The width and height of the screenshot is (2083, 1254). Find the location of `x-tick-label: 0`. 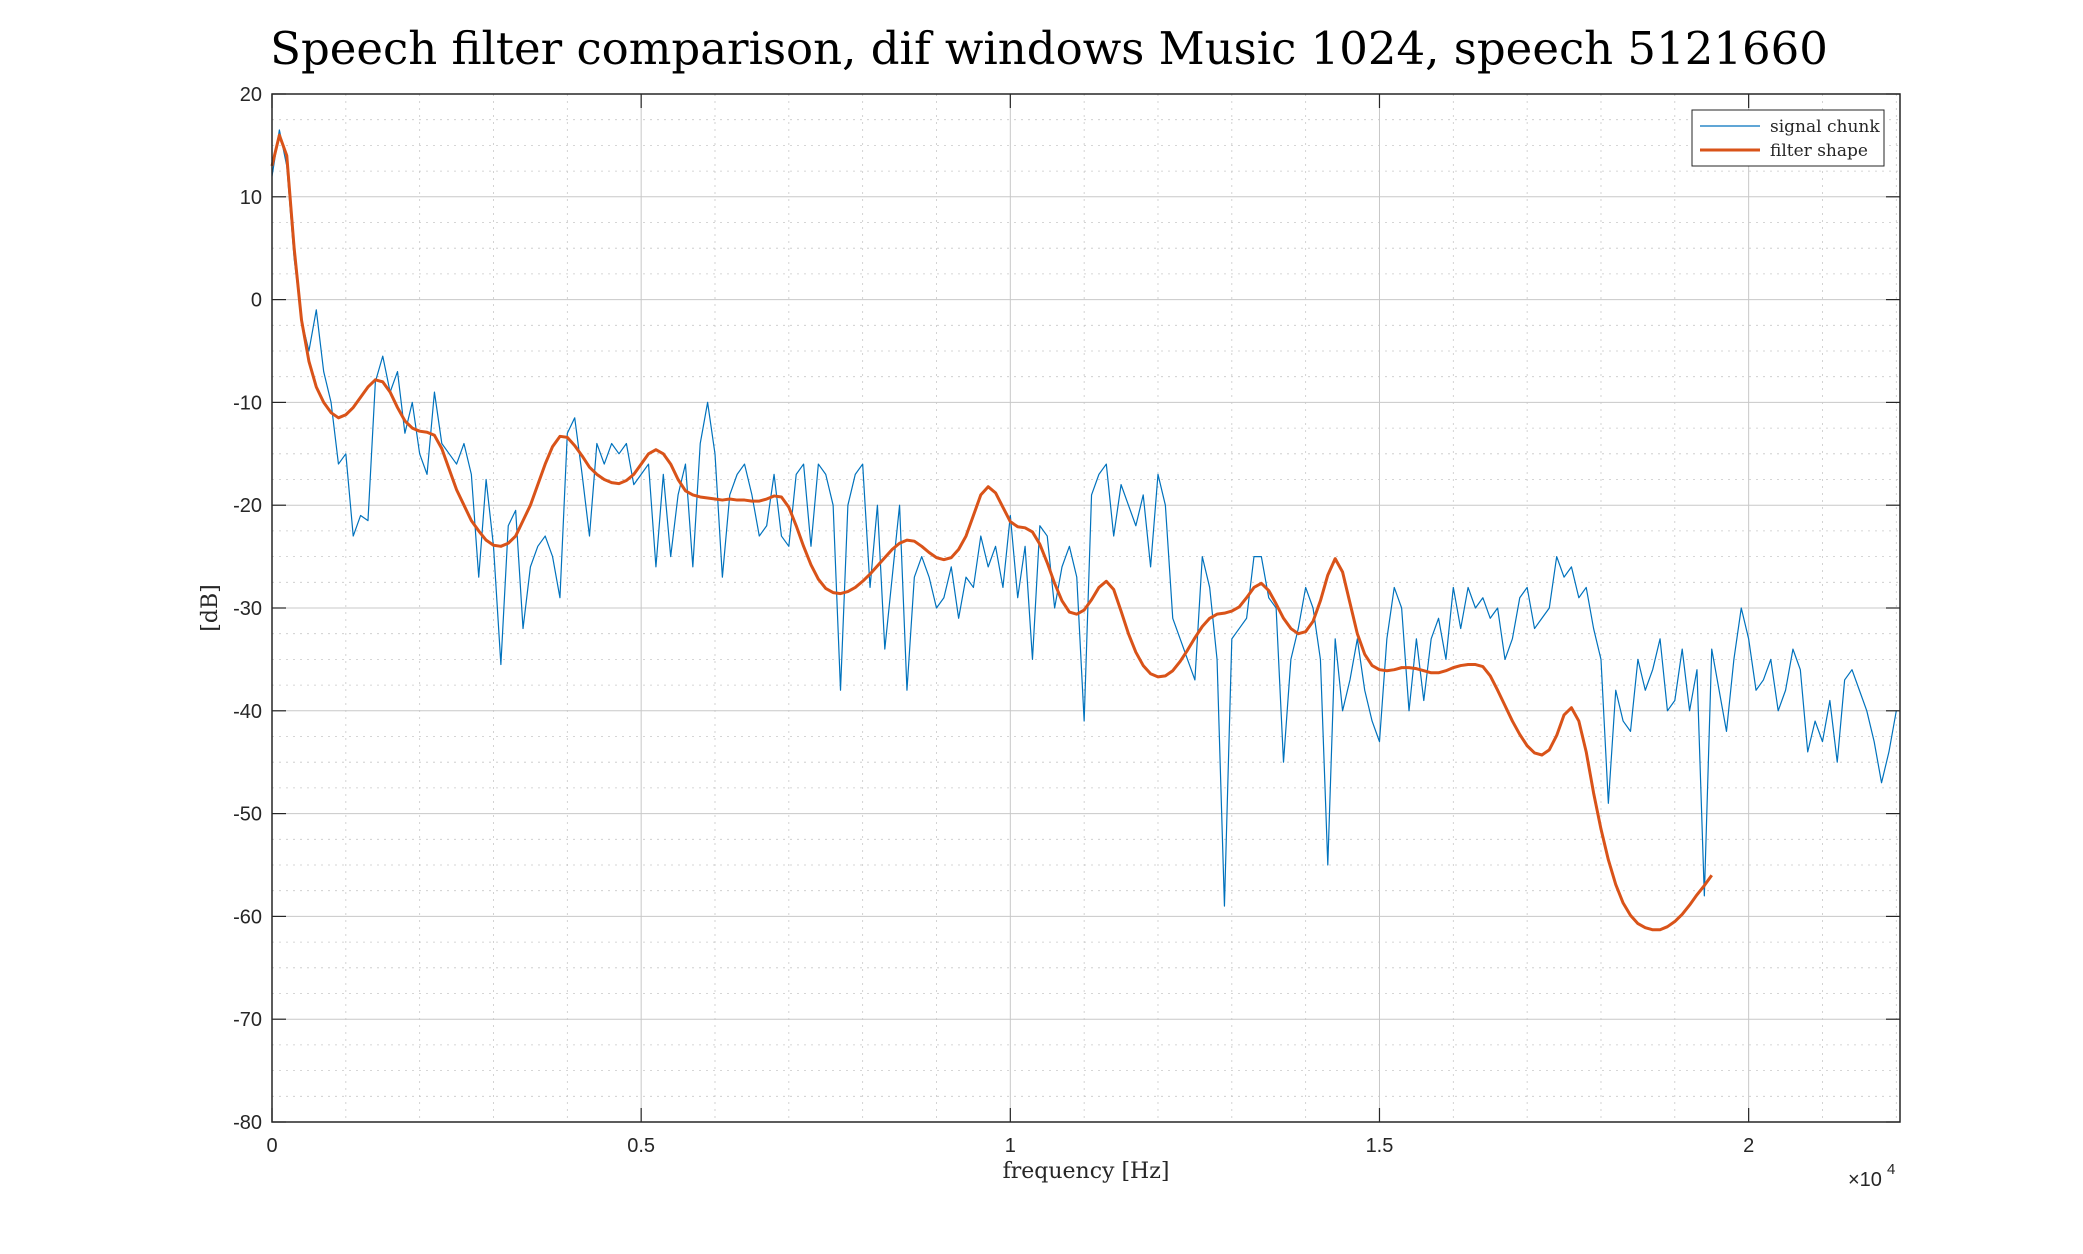

x-tick-label: 0 is located at coordinates (271, 1146).